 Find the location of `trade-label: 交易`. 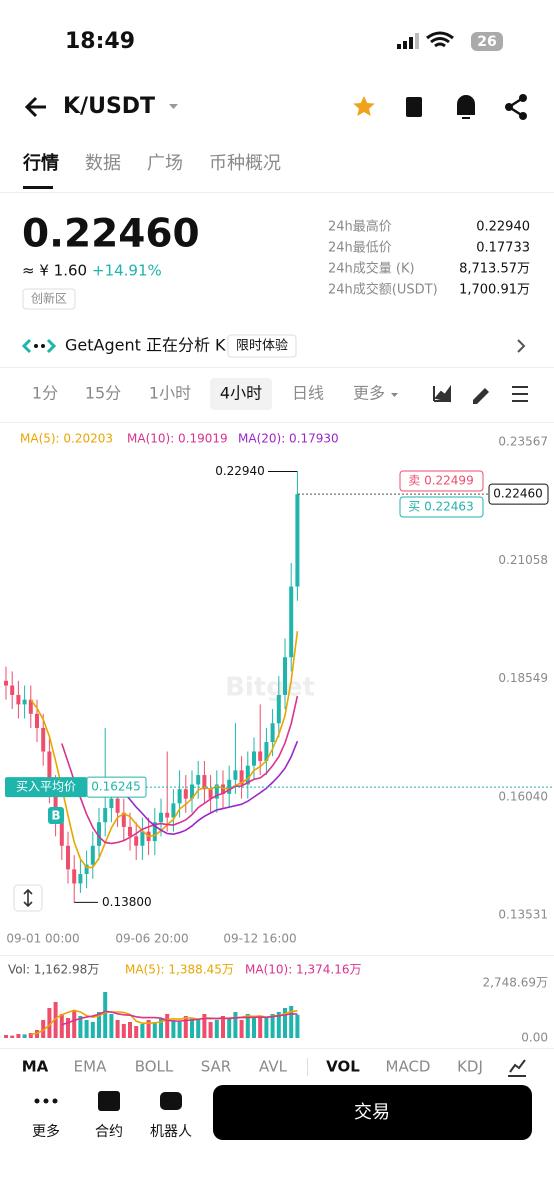

trade-label: 交易 is located at coordinates (372, 1112).